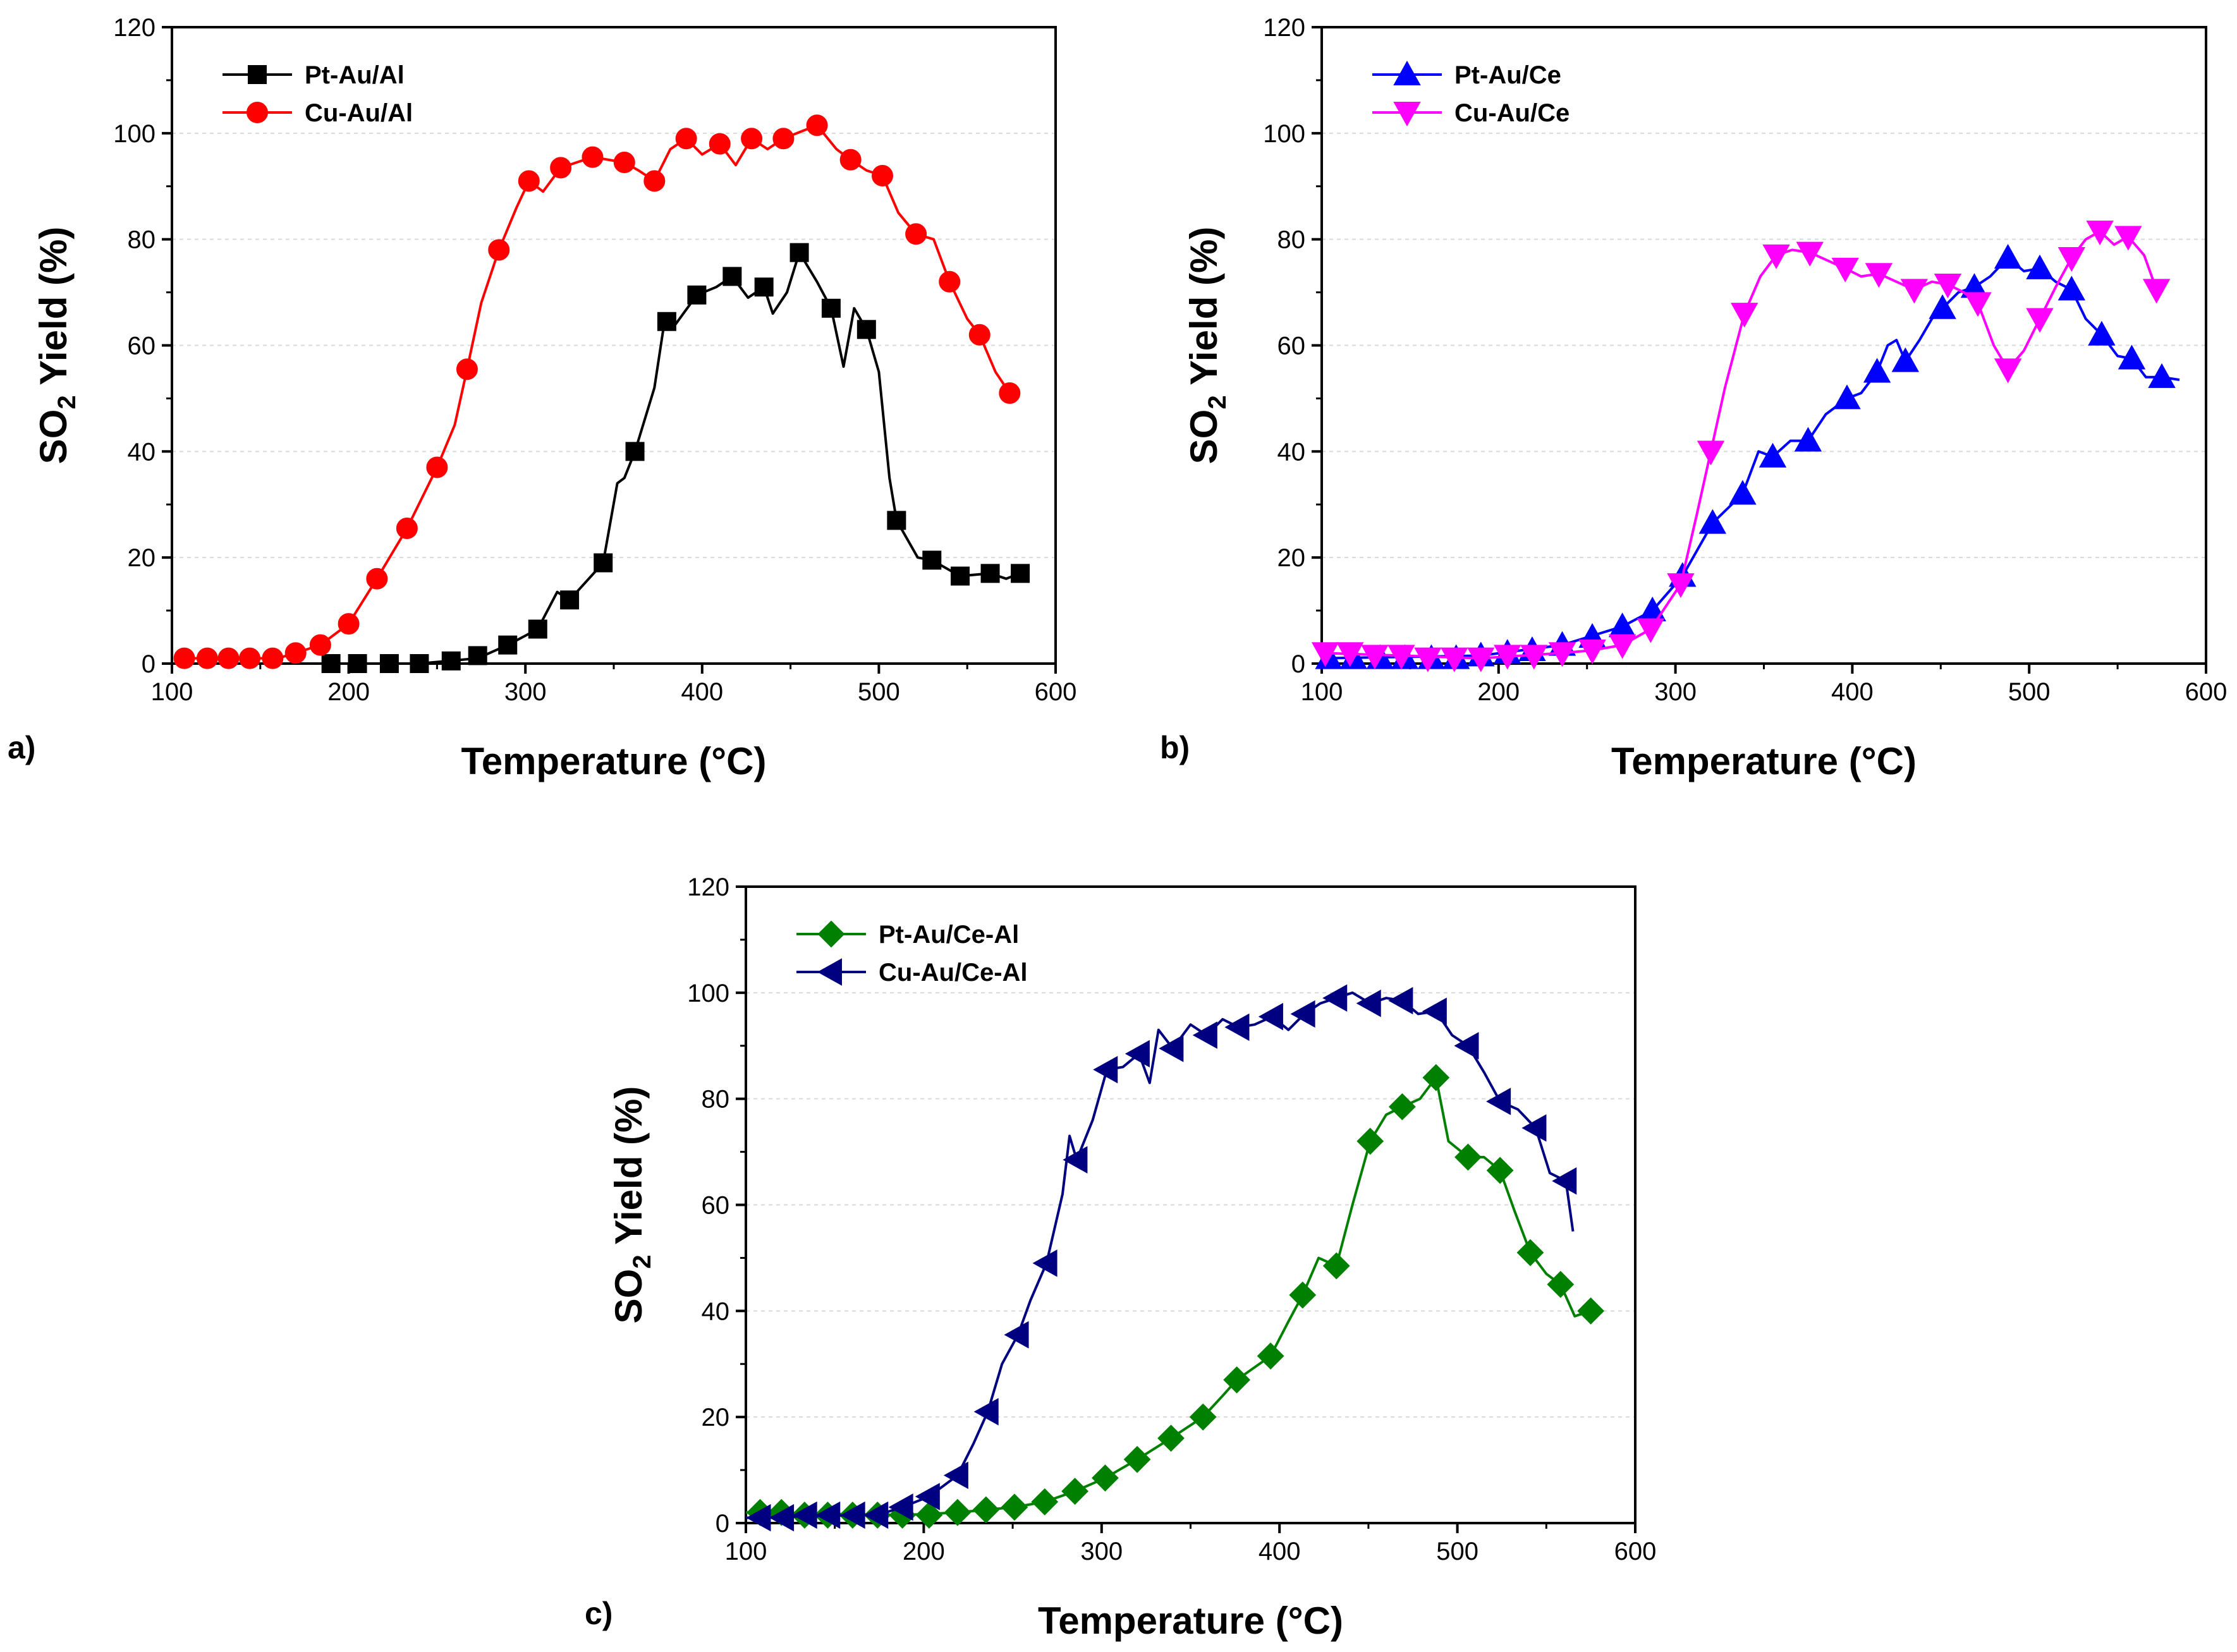 This screenshot has height=1652, width=2237. I want to click on x-tick-label: 400, so click(1852, 692).